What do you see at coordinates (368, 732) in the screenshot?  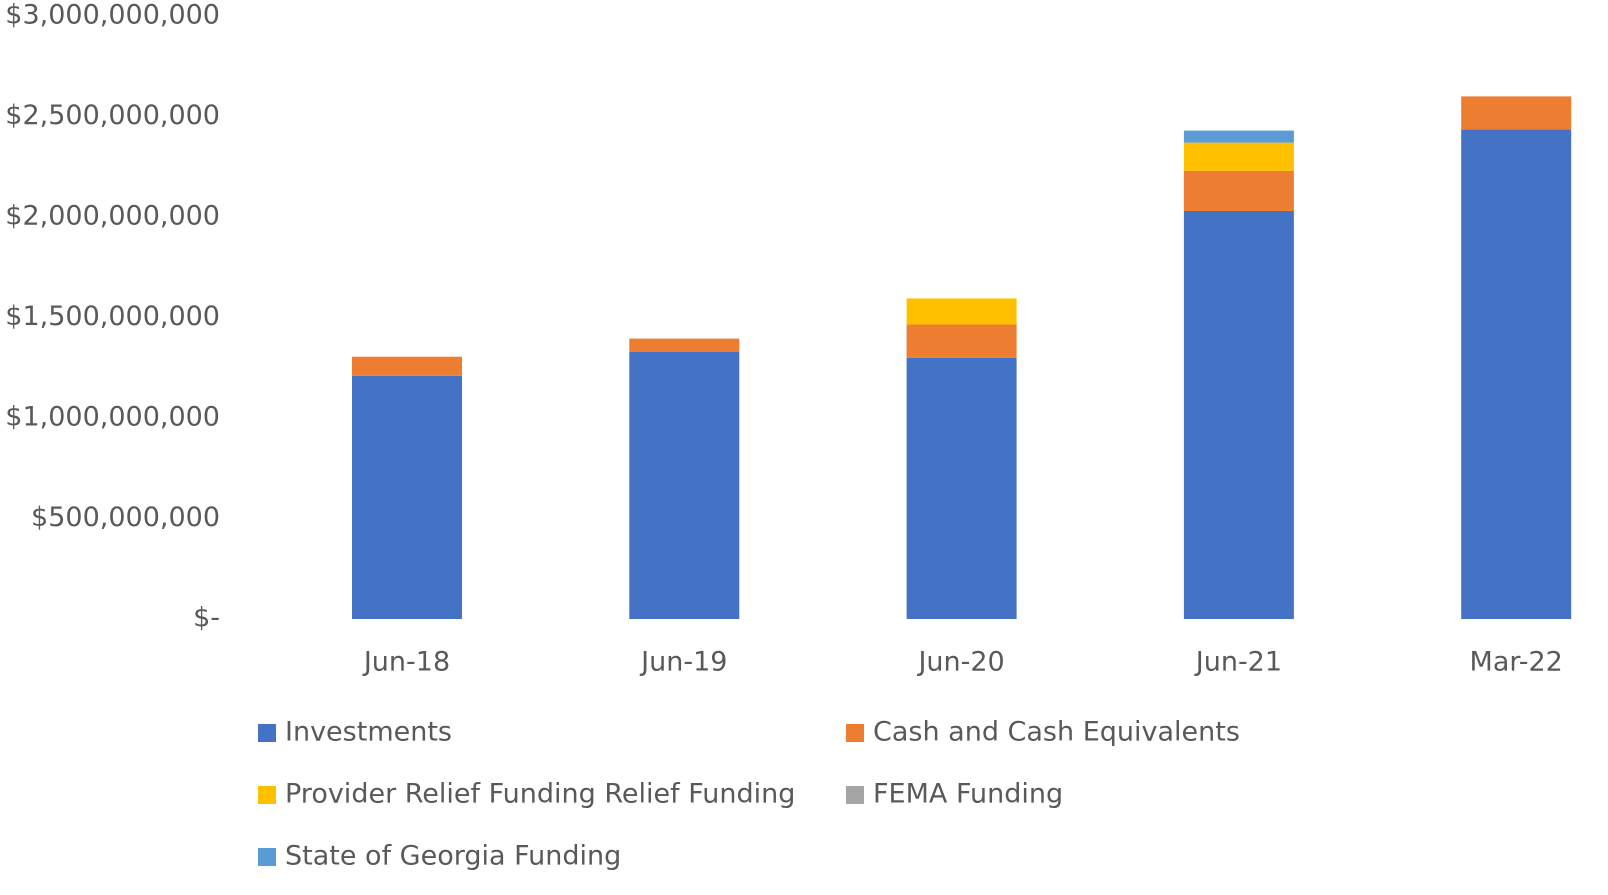 I see `legend-label: Investments` at bounding box center [368, 732].